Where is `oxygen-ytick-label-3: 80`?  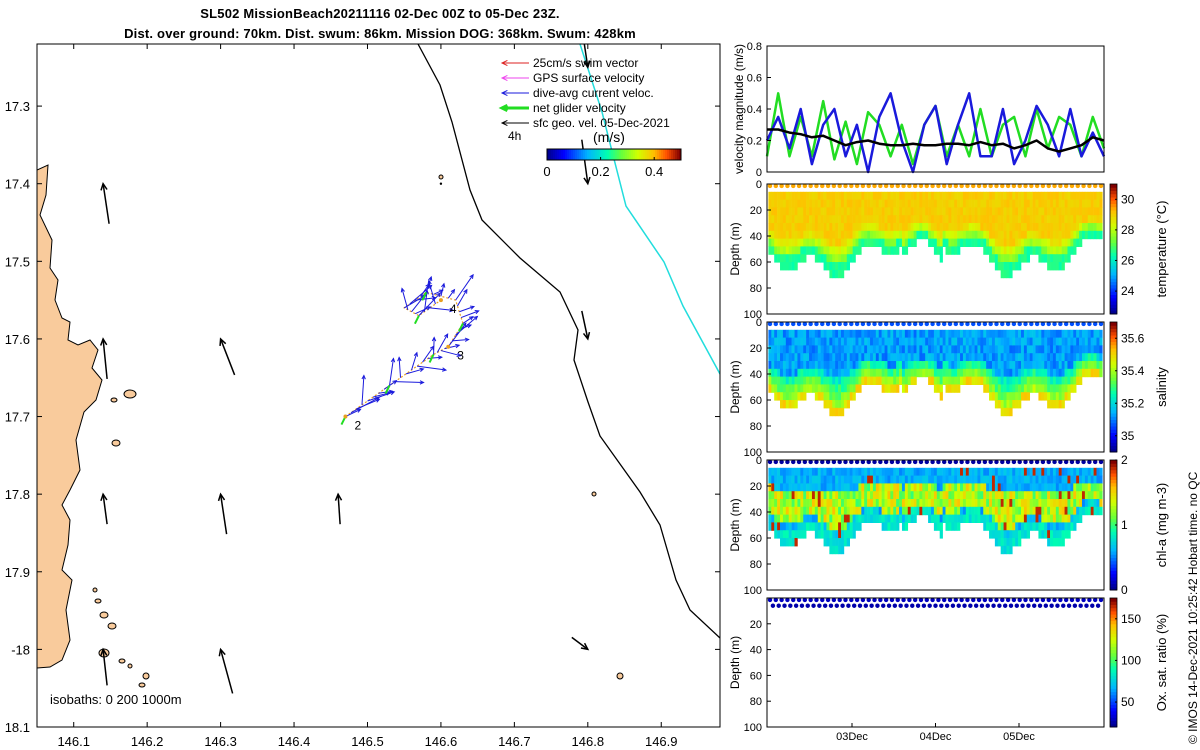 oxygen-ytick-label-3: 80 is located at coordinates (756, 702).